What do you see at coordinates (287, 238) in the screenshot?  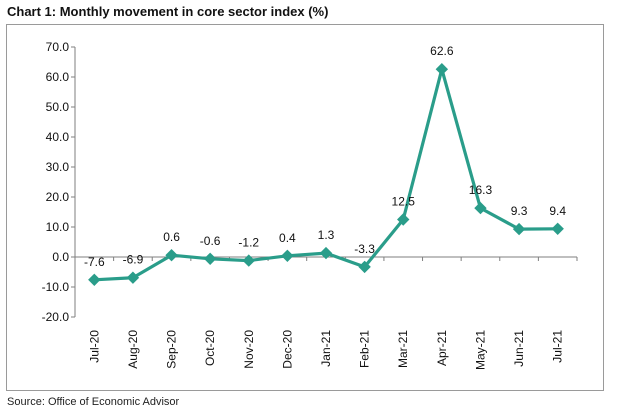 I see `data-label: 0.4` at bounding box center [287, 238].